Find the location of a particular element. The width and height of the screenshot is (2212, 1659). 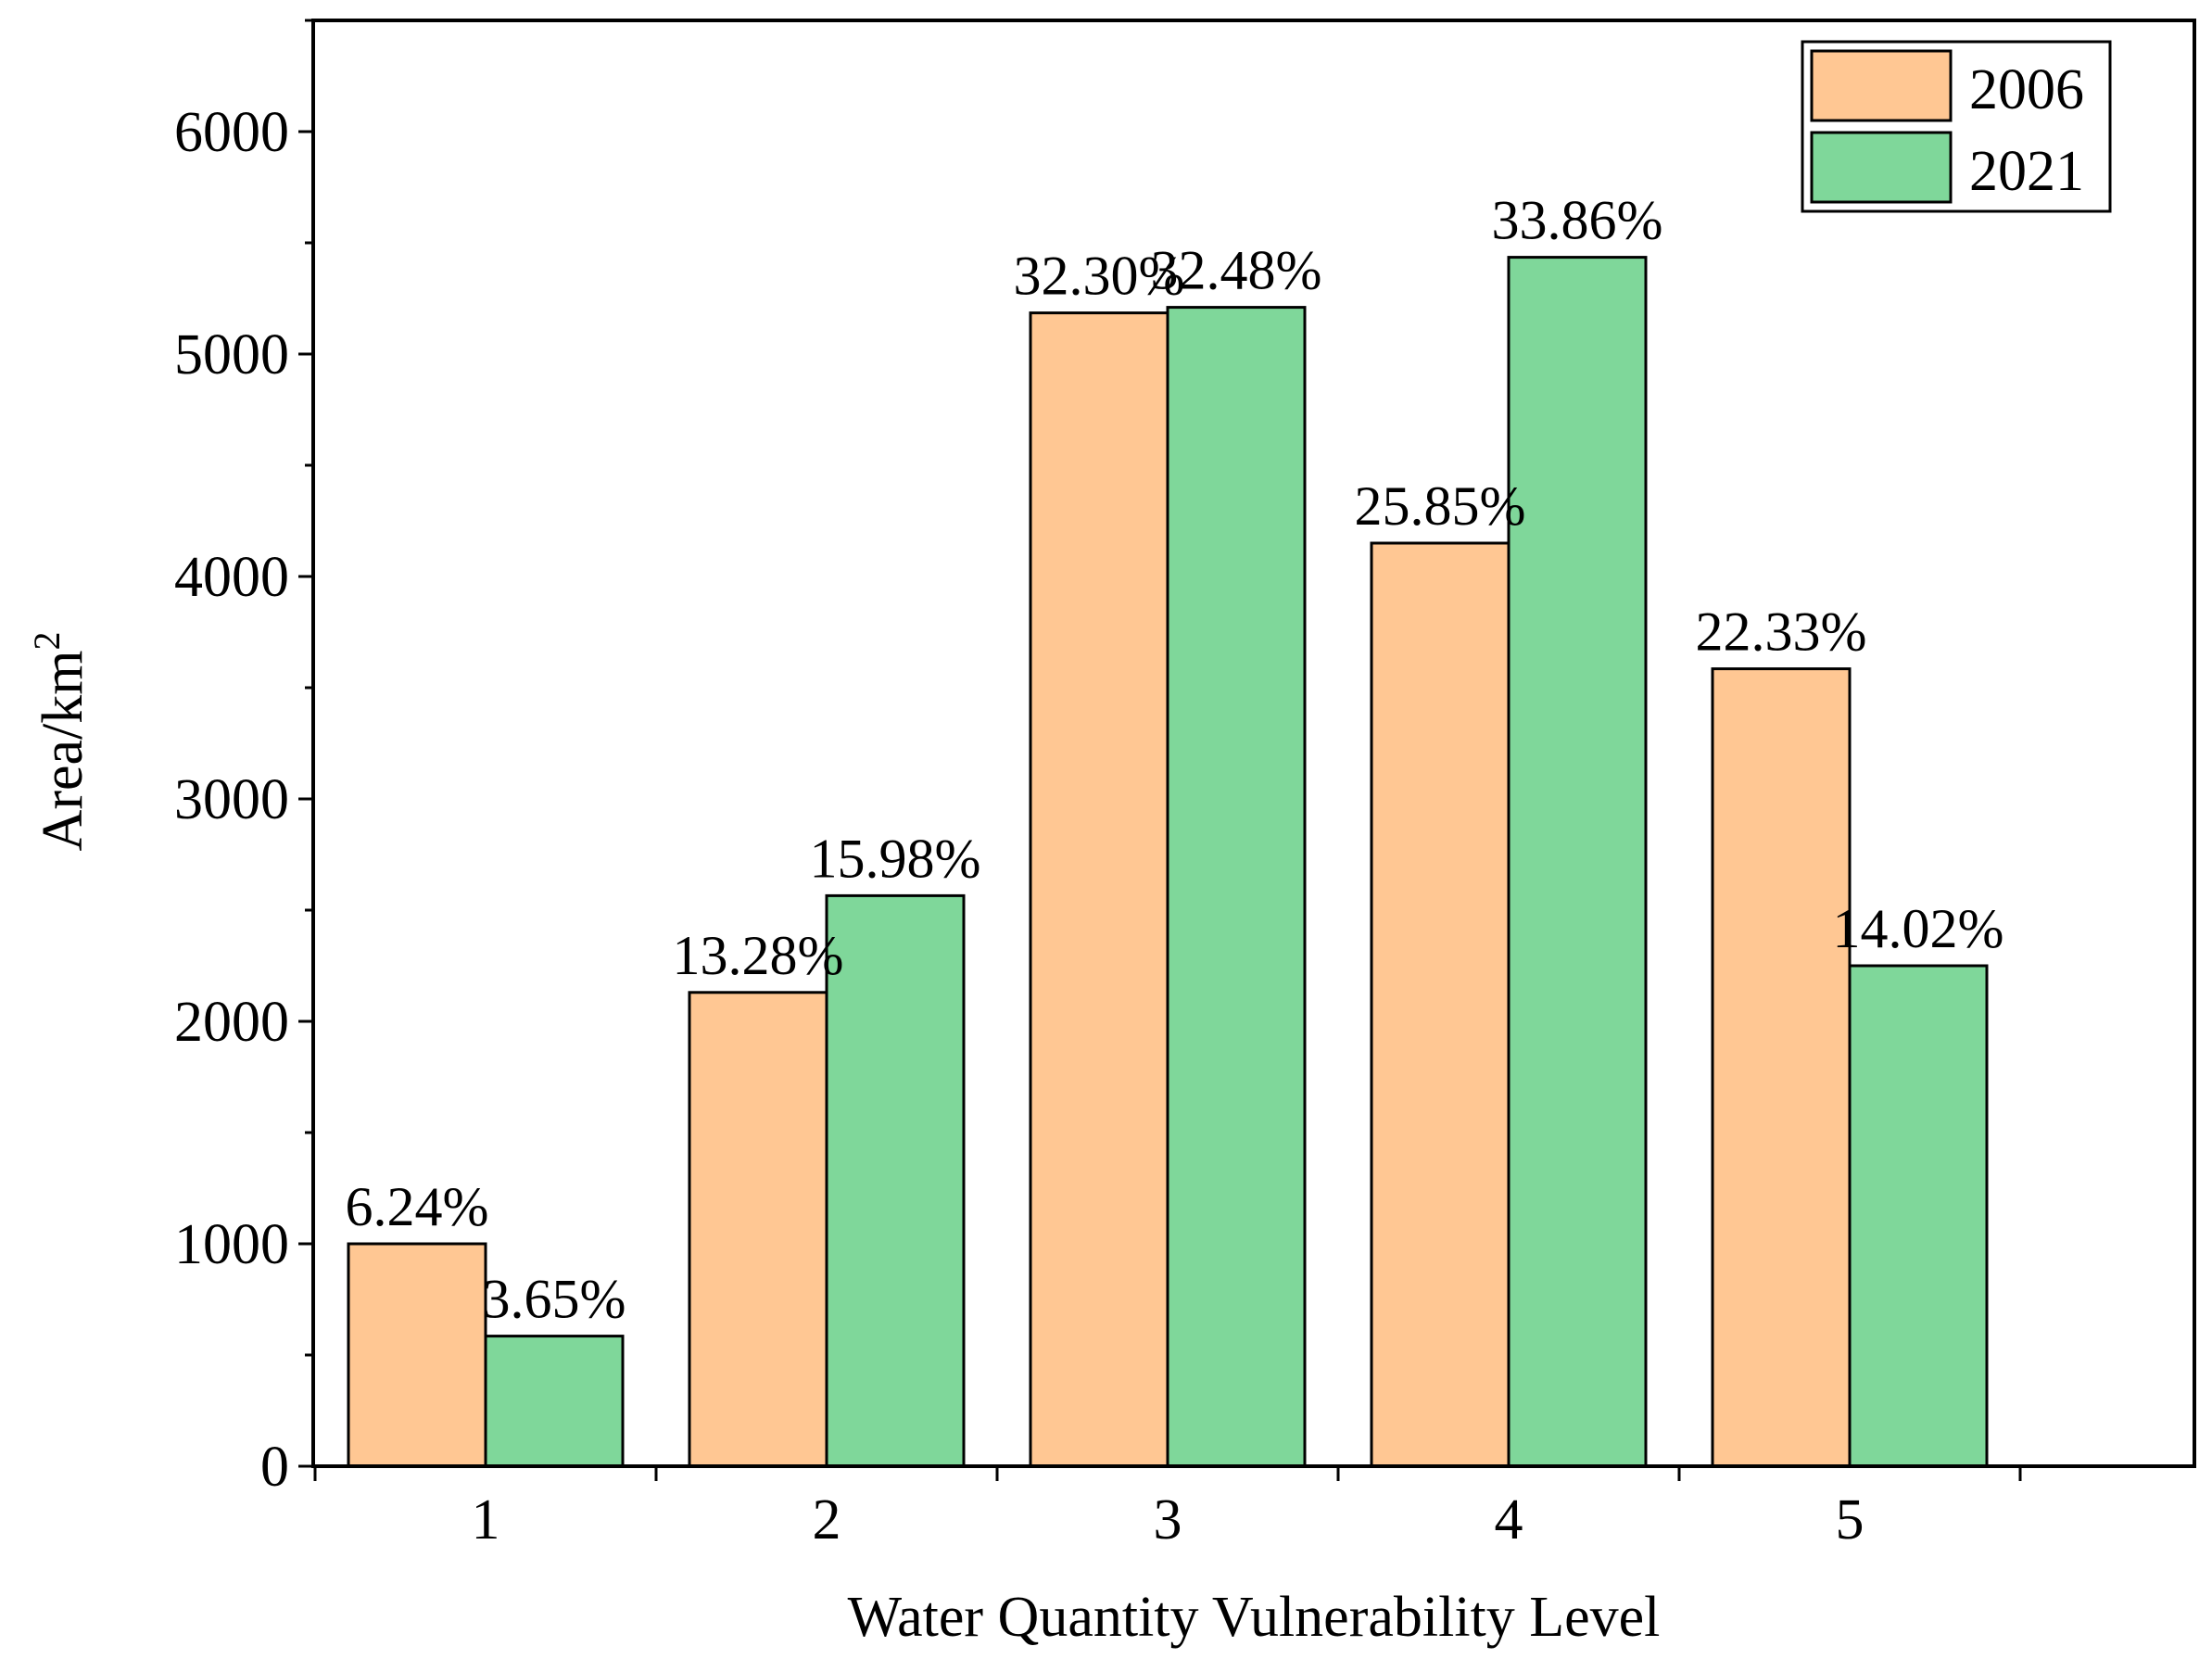

bar-label-2006-level-4: 25.85% is located at coordinates (1440, 506).